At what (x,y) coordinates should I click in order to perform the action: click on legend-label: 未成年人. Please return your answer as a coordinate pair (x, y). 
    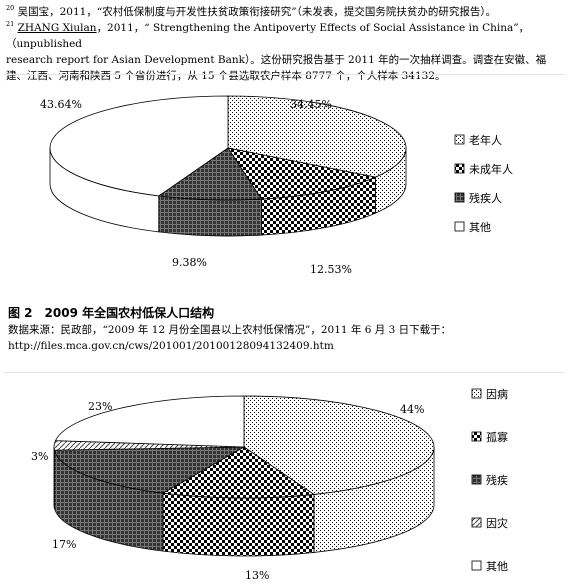
    Looking at the image, I should click on (491, 169).